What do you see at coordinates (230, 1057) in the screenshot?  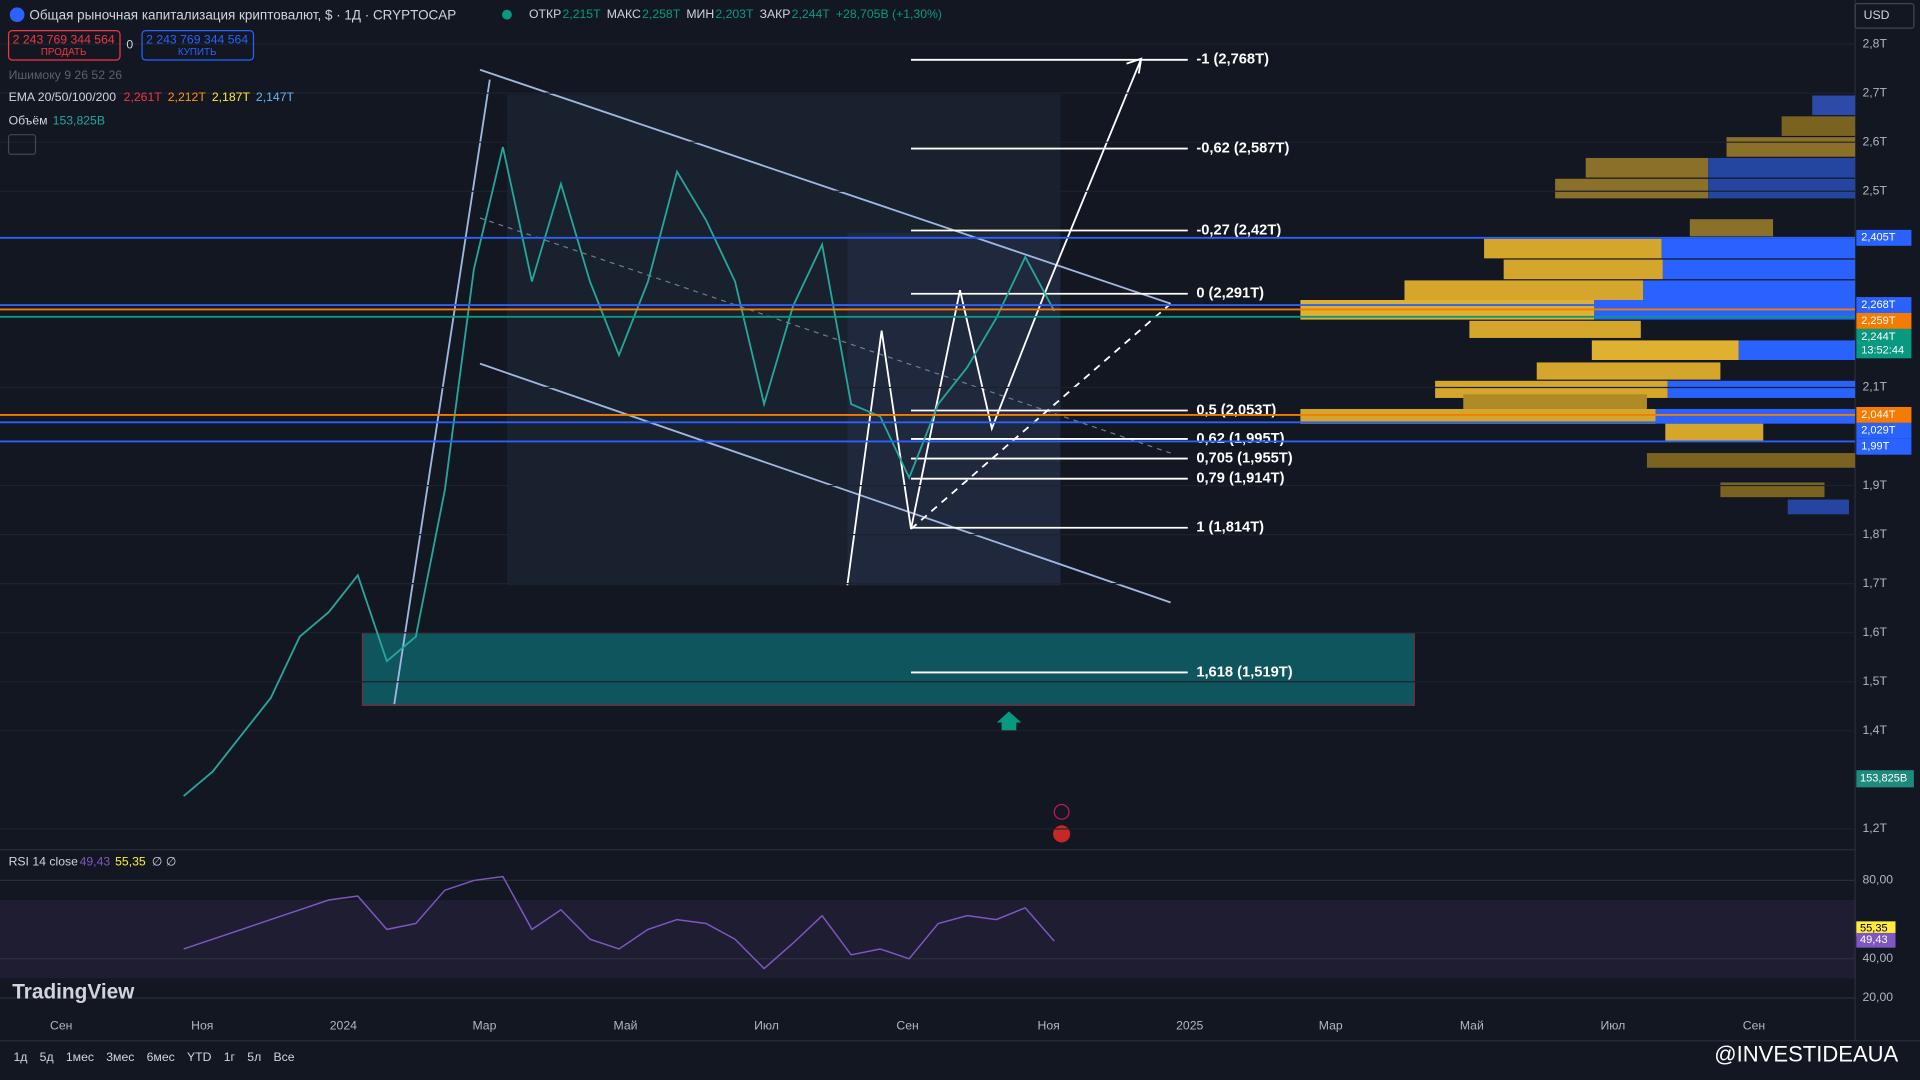 I see `range-button: 1г` at bounding box center [230, 1057].